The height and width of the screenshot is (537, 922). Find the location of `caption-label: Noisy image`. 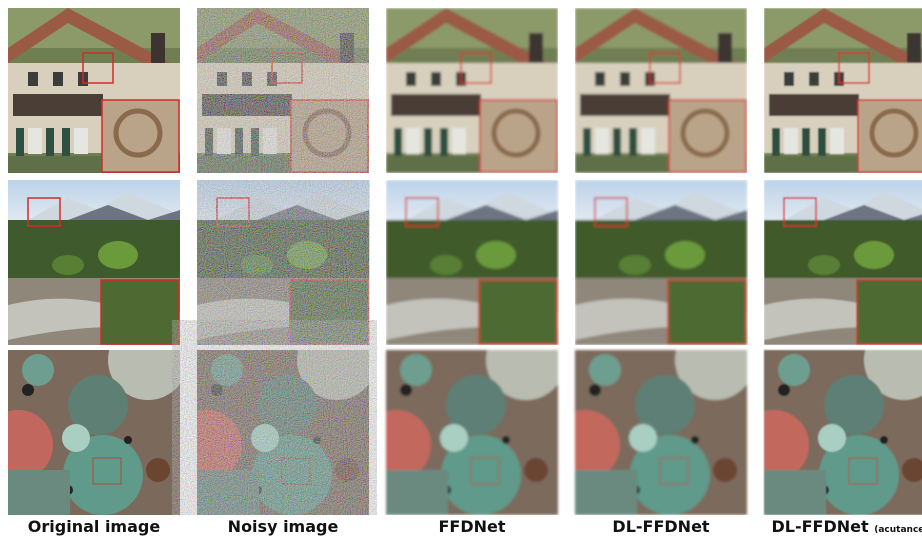

caption-label: Noisy image is located at coordinates (283, 526).